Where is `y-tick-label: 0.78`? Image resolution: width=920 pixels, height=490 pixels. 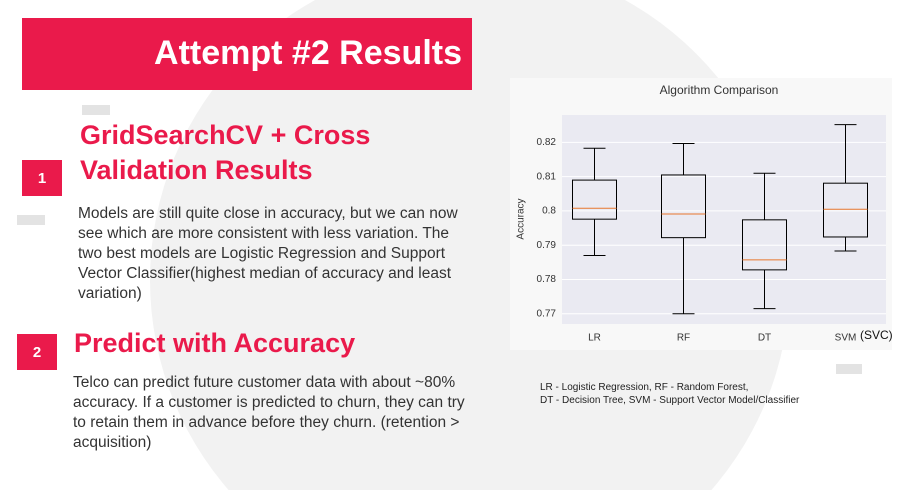
y-tick-label: 0.78 is located at coordinates (547, 279).